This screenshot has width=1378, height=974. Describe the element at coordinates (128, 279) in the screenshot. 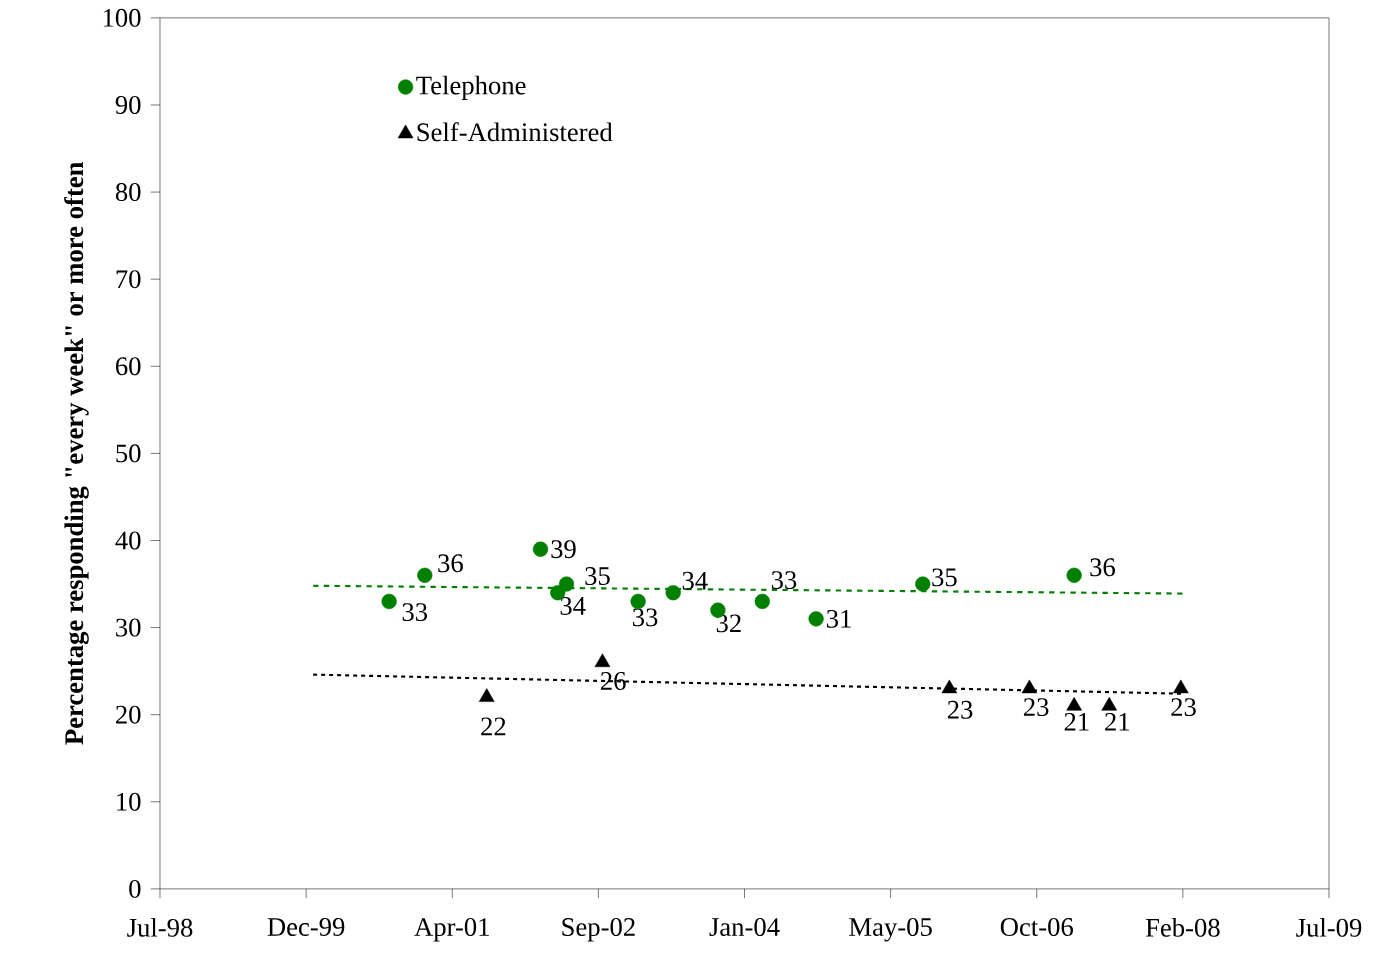

I see `y-tick-label: 70` at that location.